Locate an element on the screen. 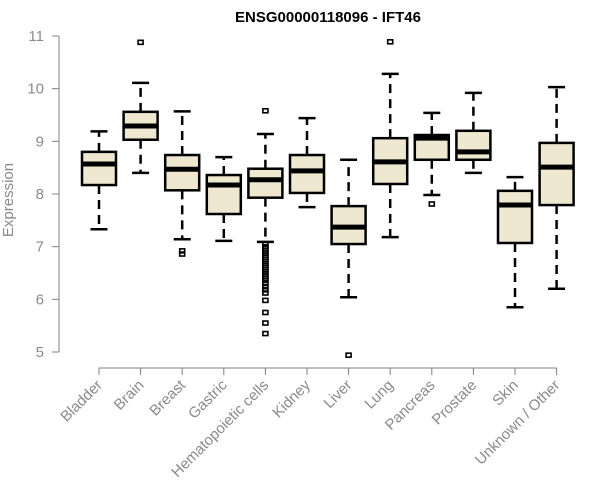  y-tick-label: 10 is located at coordinates (35, 89).